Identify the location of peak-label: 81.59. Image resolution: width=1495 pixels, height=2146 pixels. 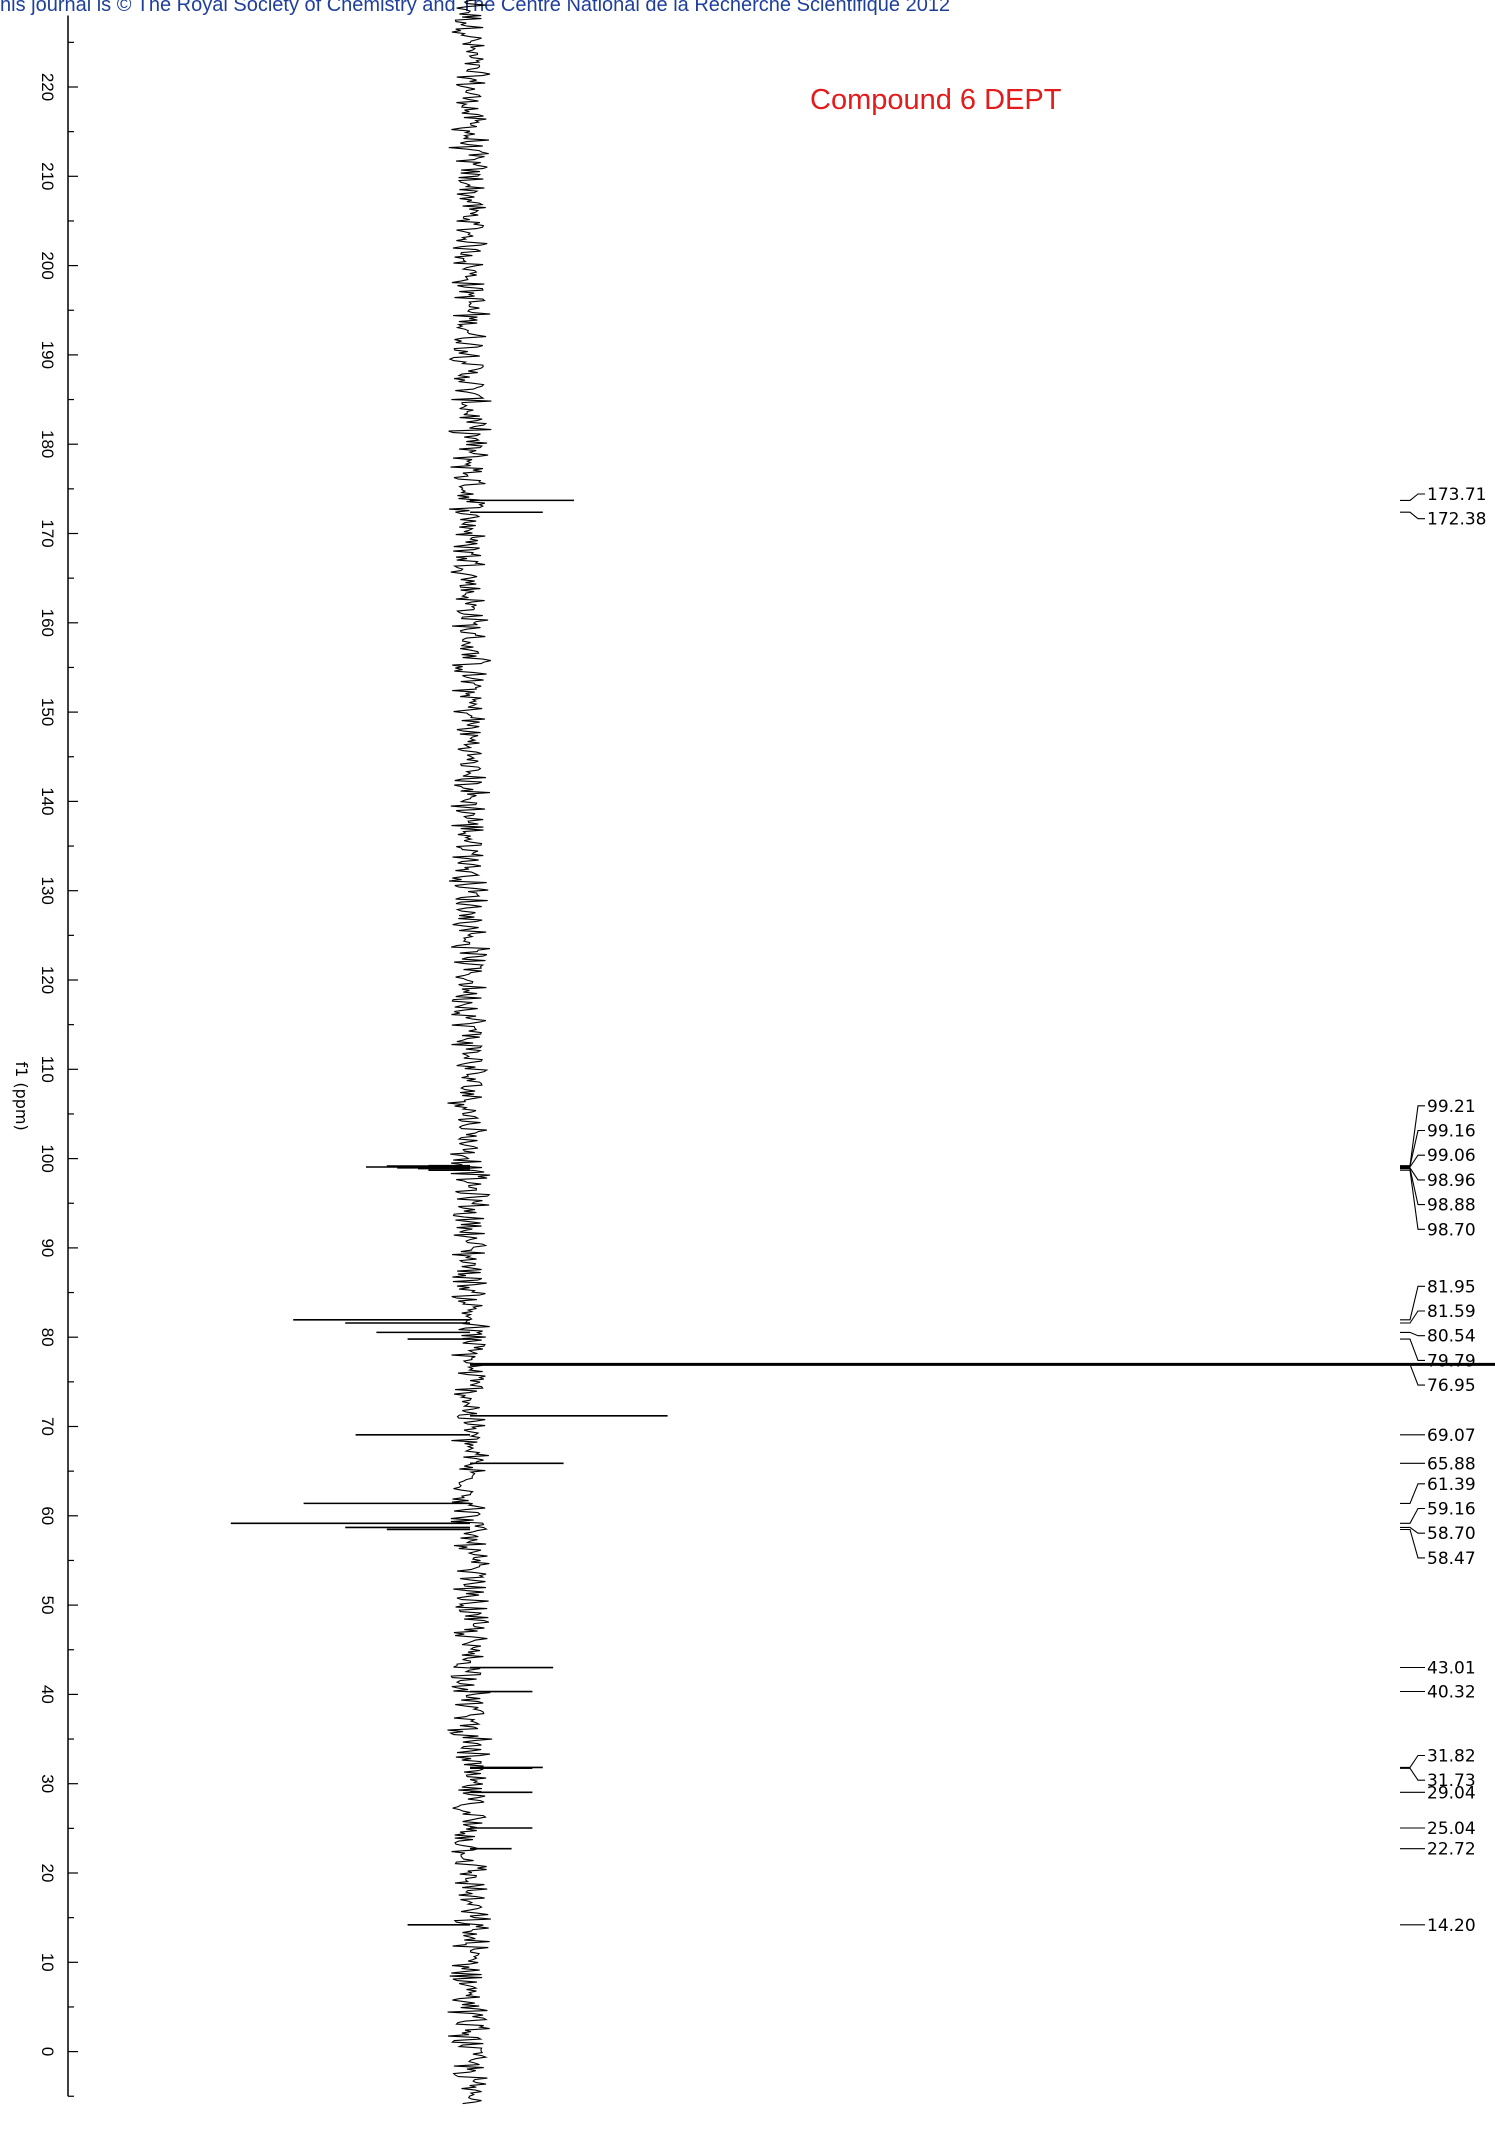
(1451, 1312).